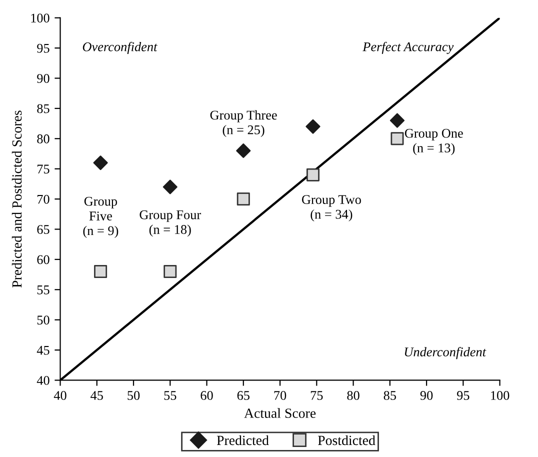 The height and width of the screenshot is (457, 538). What do you see at coordinates (243, 395) in the screenshot?
I see `x-tick-label: 65` at bounding box center [243, 395].